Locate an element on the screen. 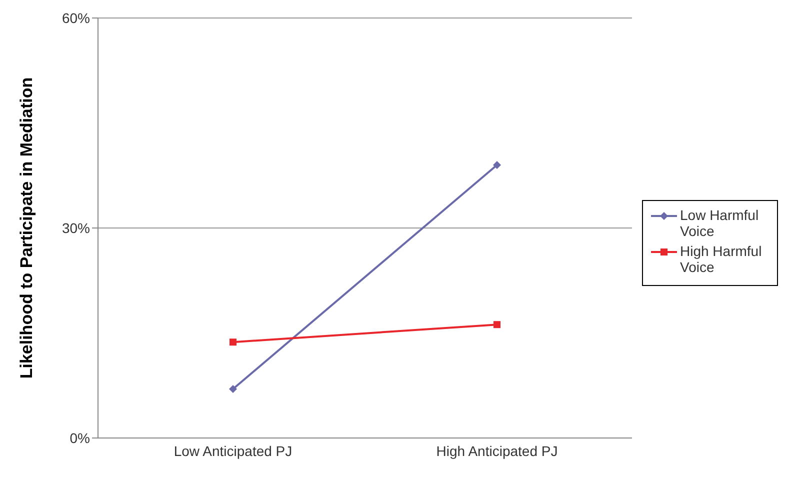  x-tick-label: Low Anticipated PJ is located at coordinates (233, 450).